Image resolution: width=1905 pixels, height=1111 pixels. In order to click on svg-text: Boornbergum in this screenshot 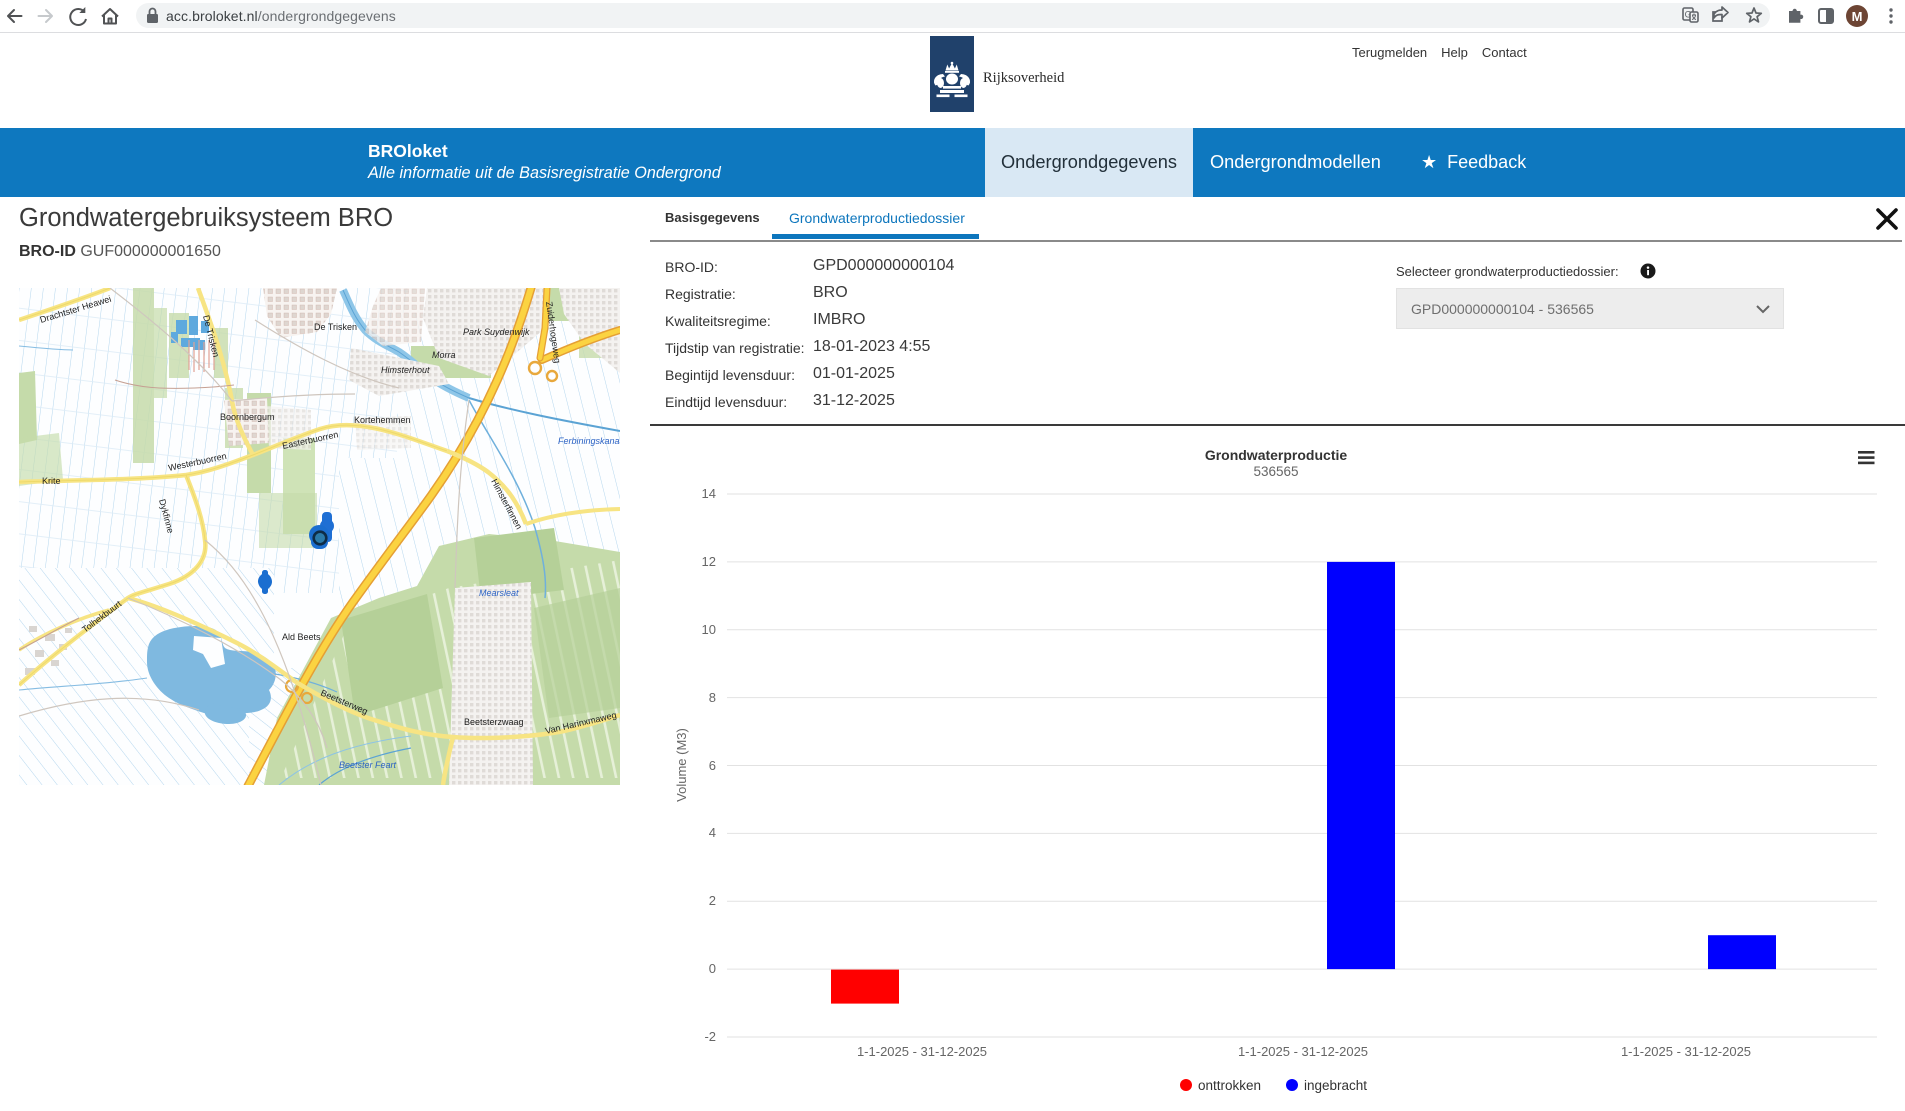, I will do `click(247, 417)`.